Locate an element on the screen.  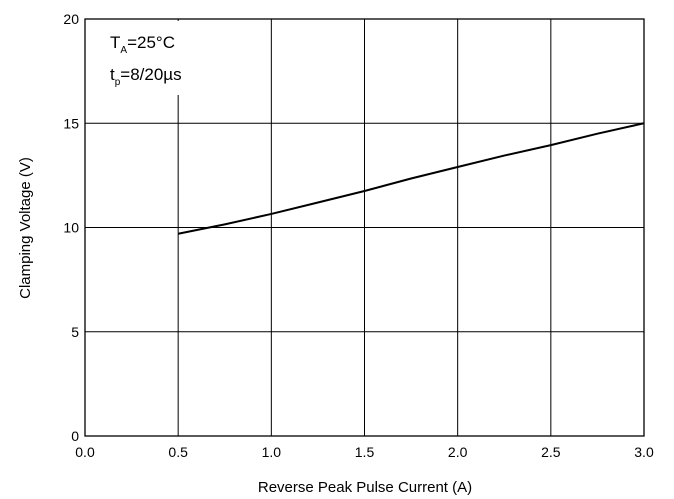
x-tick-labels: 0.0 0.5 1.0 1.5 2.0 2.5 3.0 is located at coordinates (364, 452).